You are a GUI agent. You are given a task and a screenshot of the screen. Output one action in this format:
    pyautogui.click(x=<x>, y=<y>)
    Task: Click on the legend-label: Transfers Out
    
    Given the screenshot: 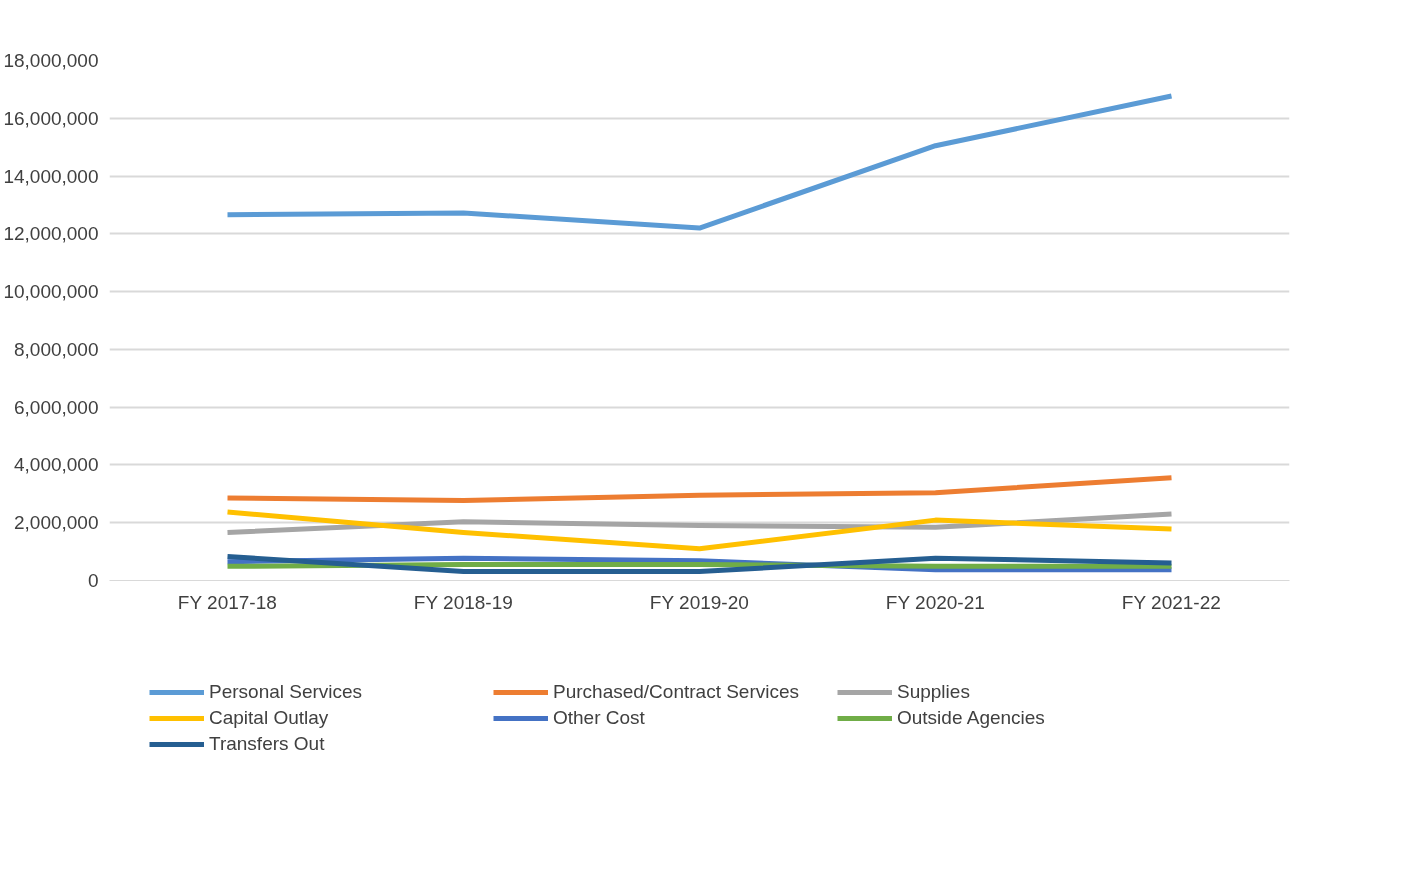 What is the action you would take?
    pyautogui.click(x=267, y=744)
    